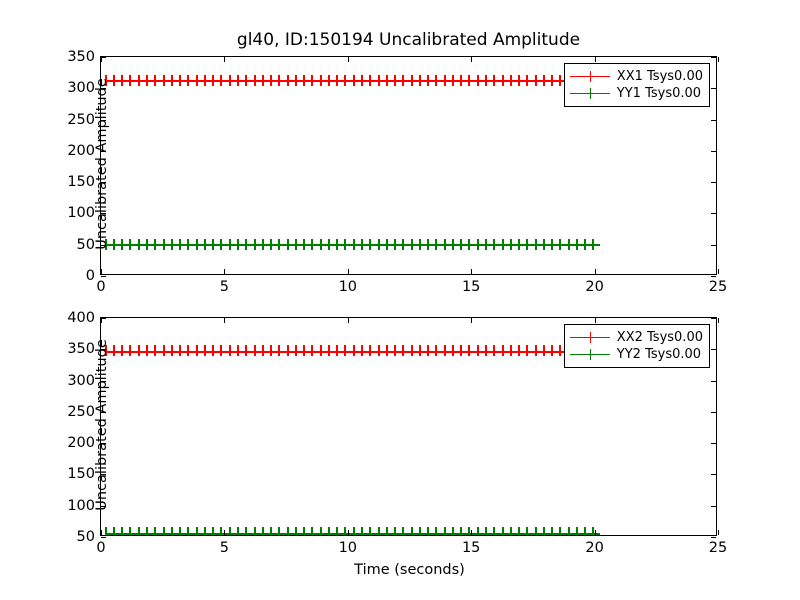 The image size is (800, 600). Describe the element at coordinates (718, 287) in the screenshot. I see `x-axis-tick-label: 25` at that location.